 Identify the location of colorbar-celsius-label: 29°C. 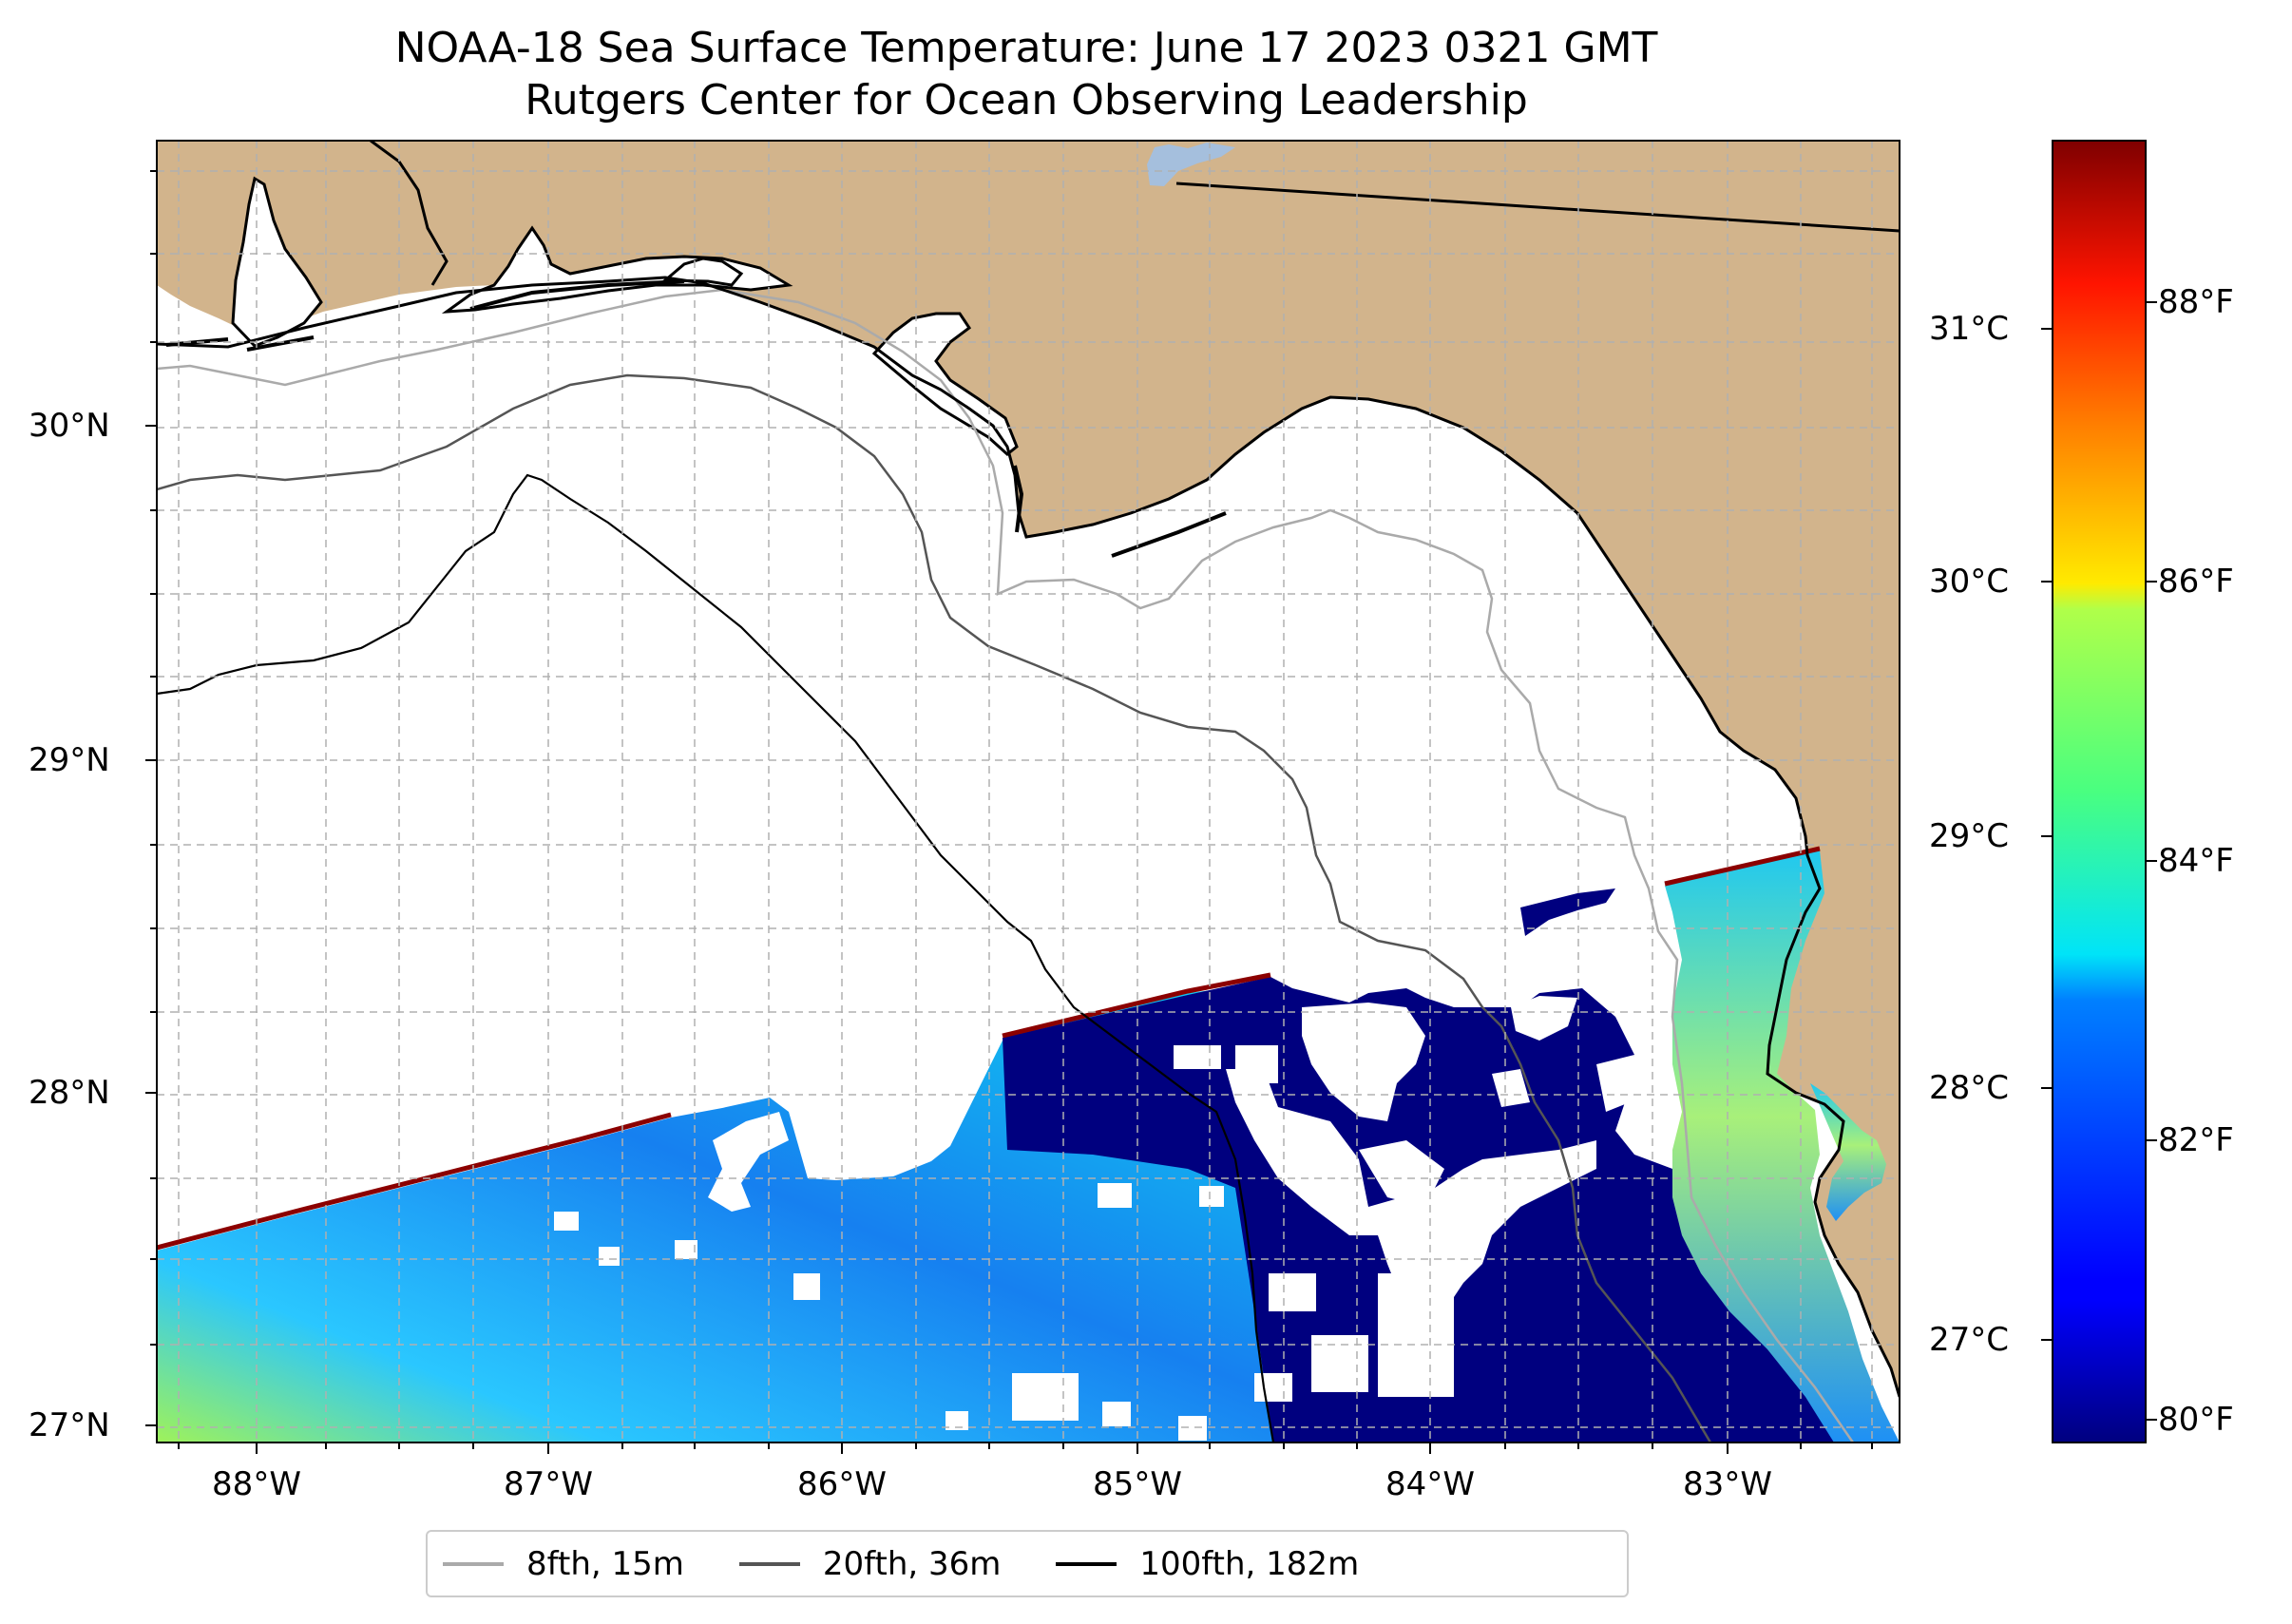
(1969, 836).